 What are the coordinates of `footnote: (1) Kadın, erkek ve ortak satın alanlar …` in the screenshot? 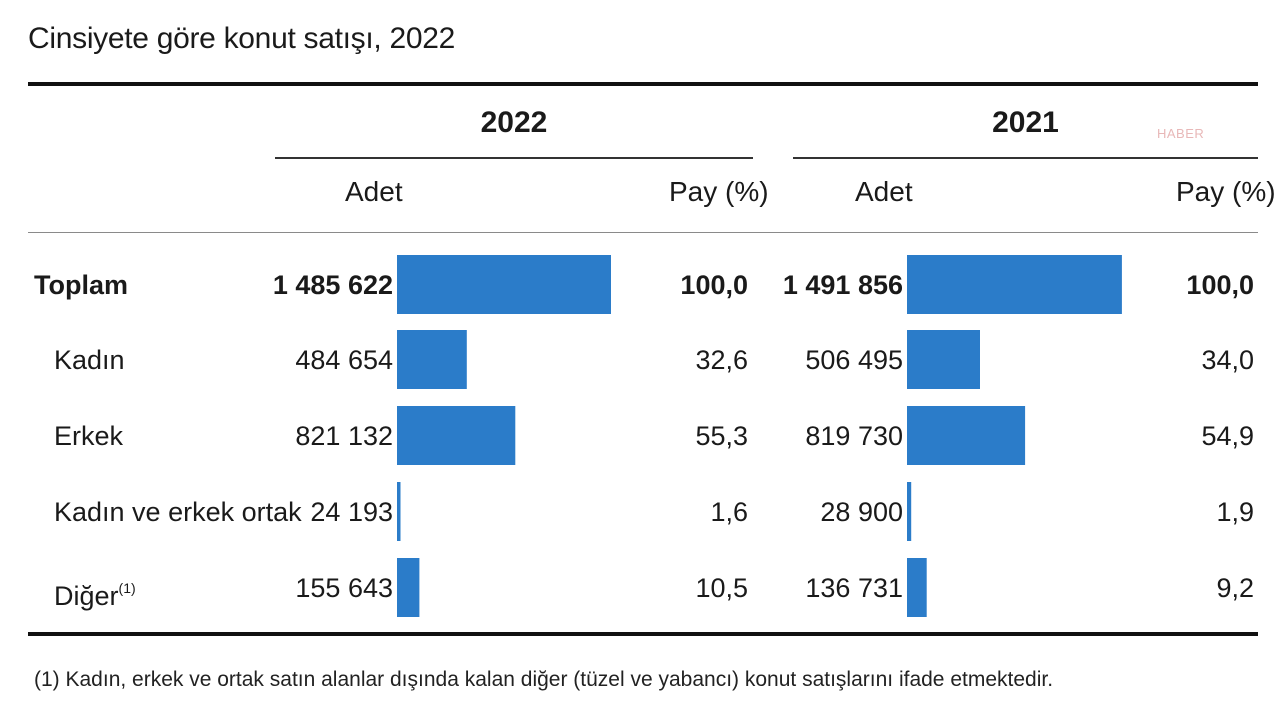 It's located at (544, 679).